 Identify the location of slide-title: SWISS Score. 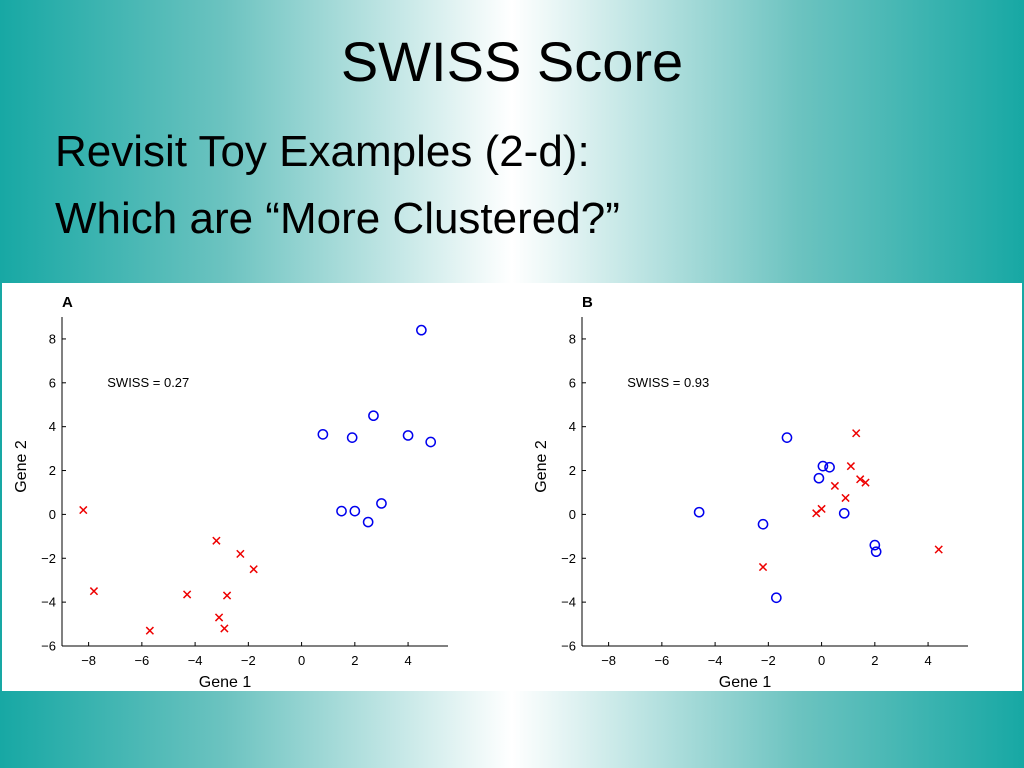
(512, 61).